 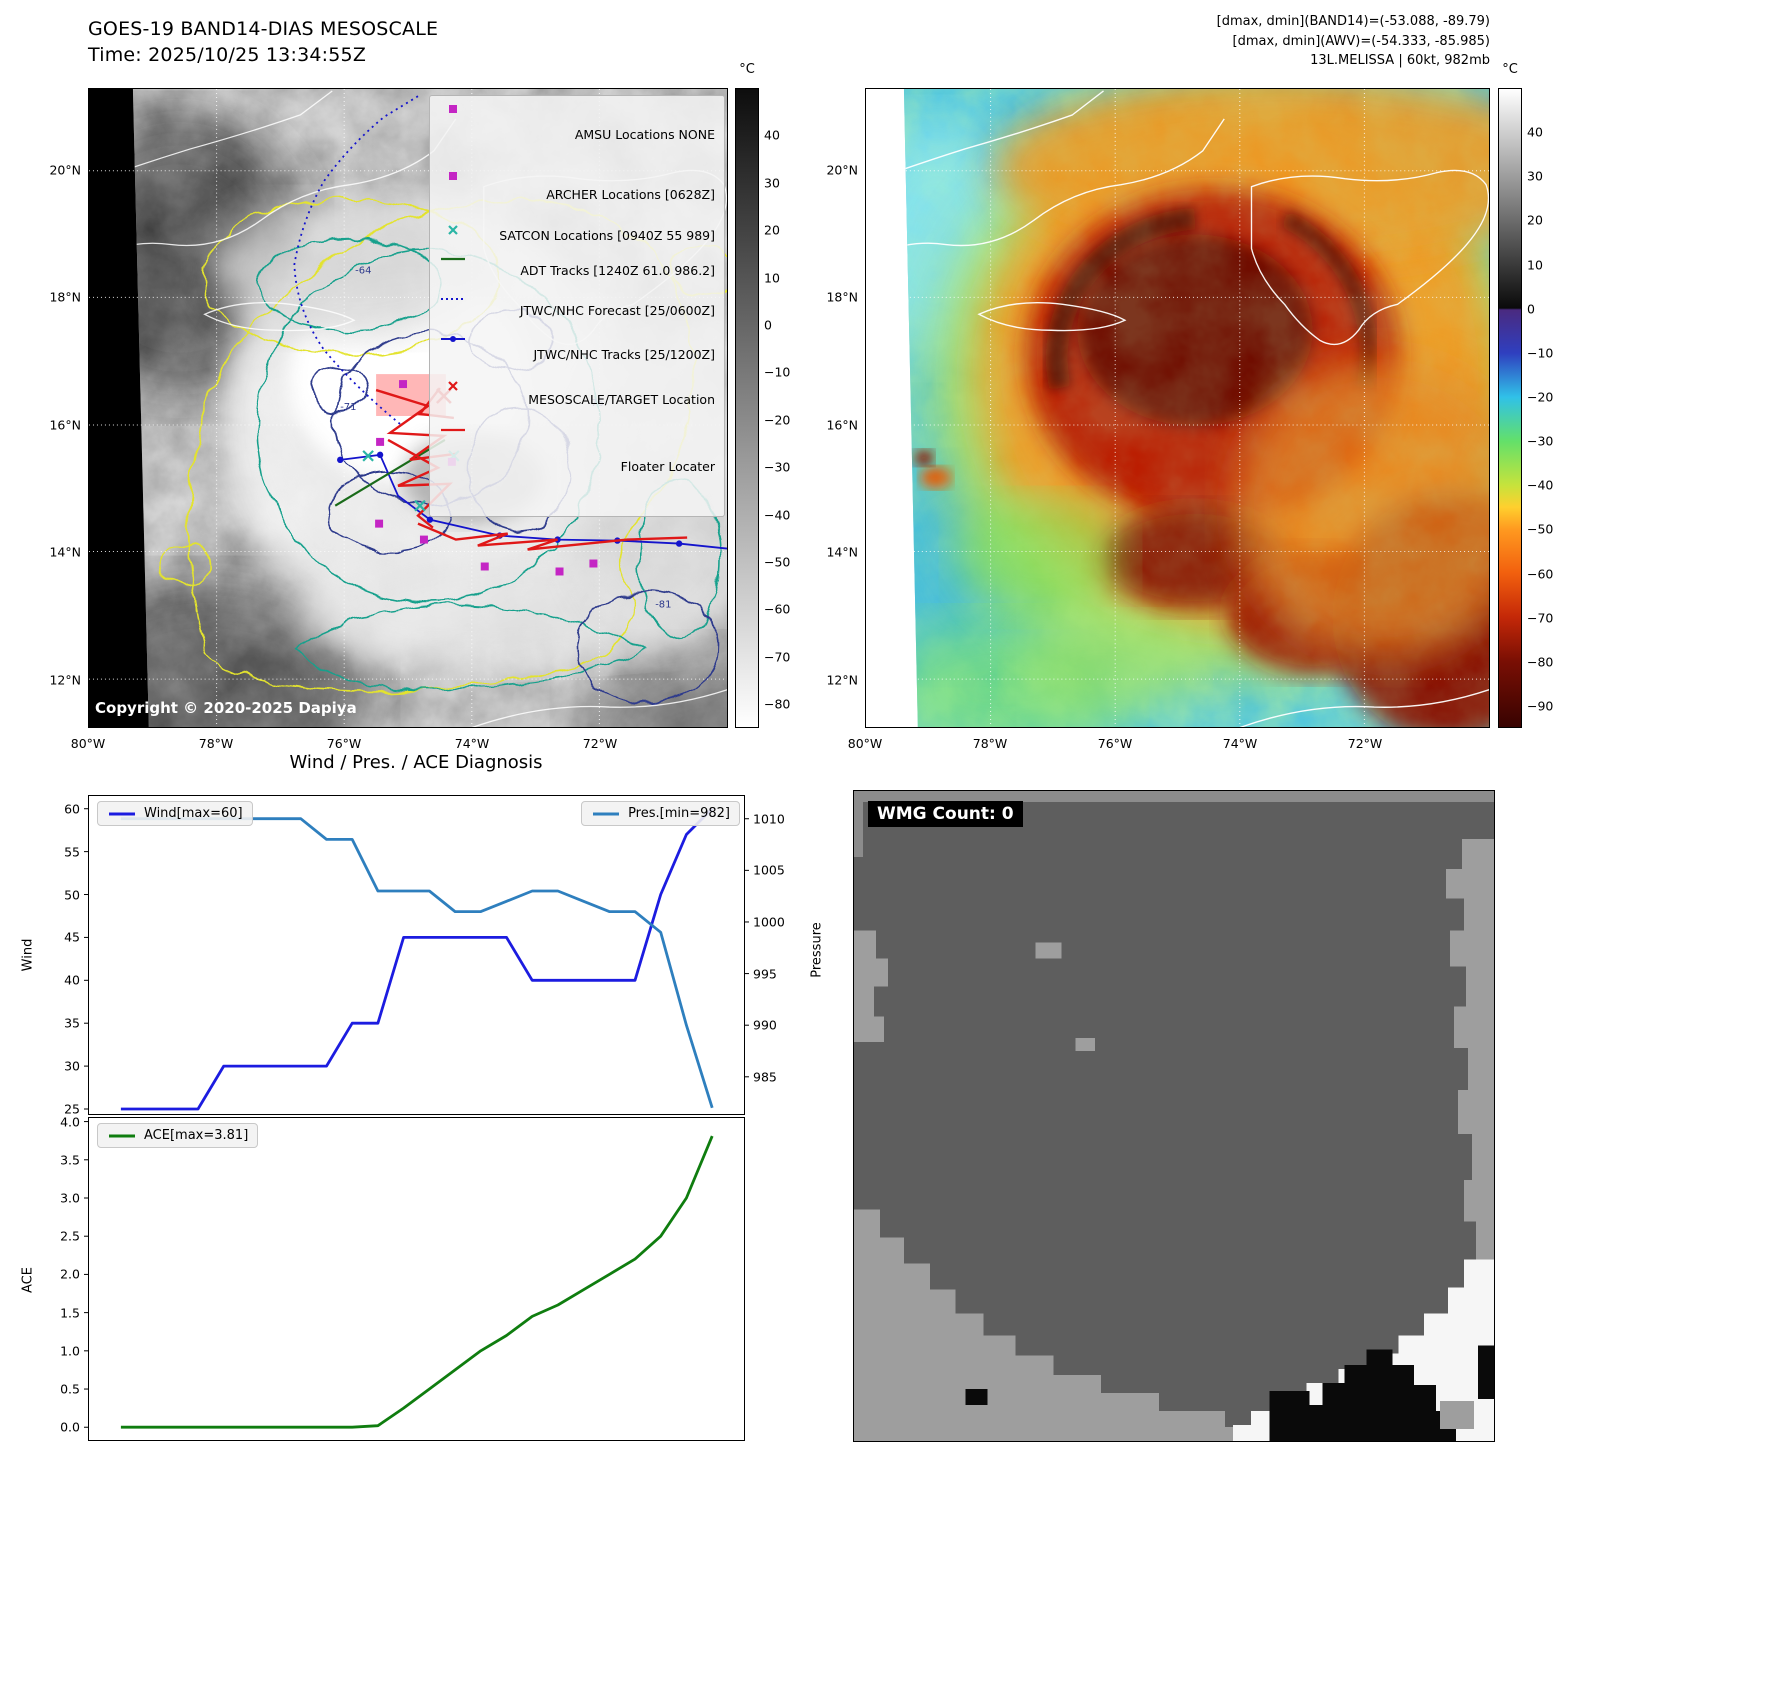 I want to click on y-tick-label: 30, so click(x=72, y=1066).